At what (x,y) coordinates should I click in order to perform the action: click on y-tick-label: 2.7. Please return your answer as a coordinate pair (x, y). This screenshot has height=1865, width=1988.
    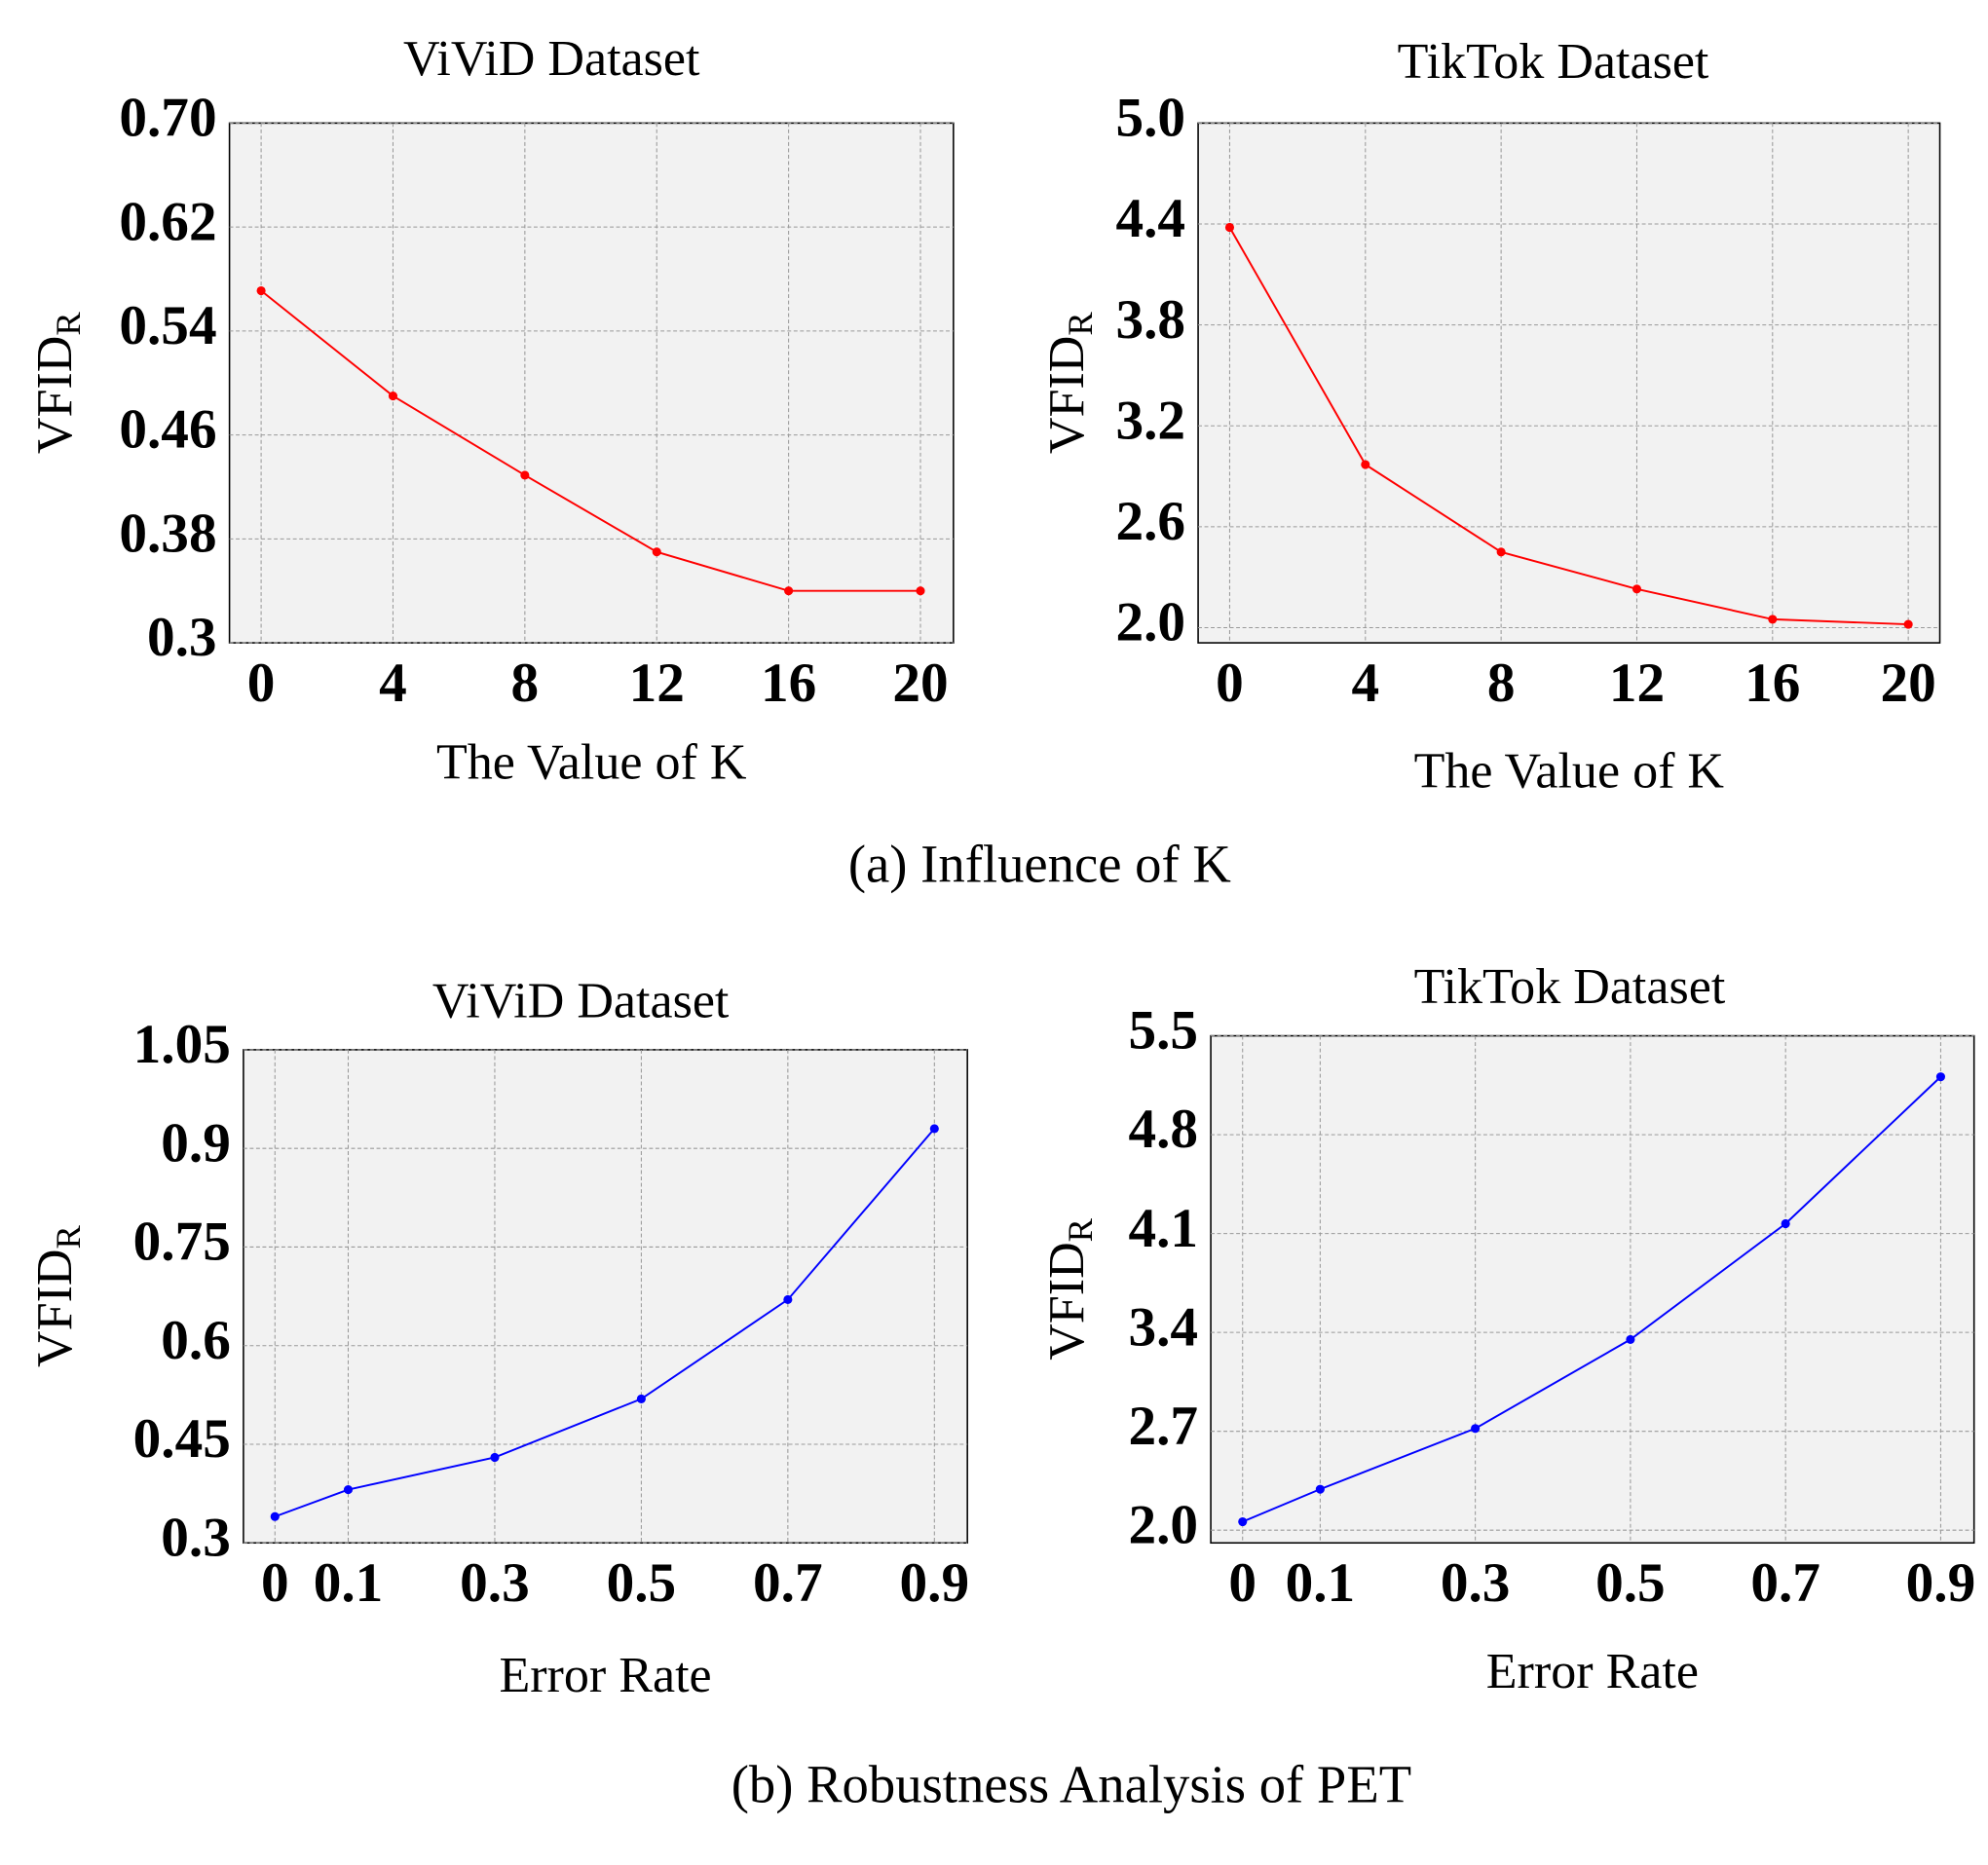
    Looking at the image, I should click on (1163, 1426).